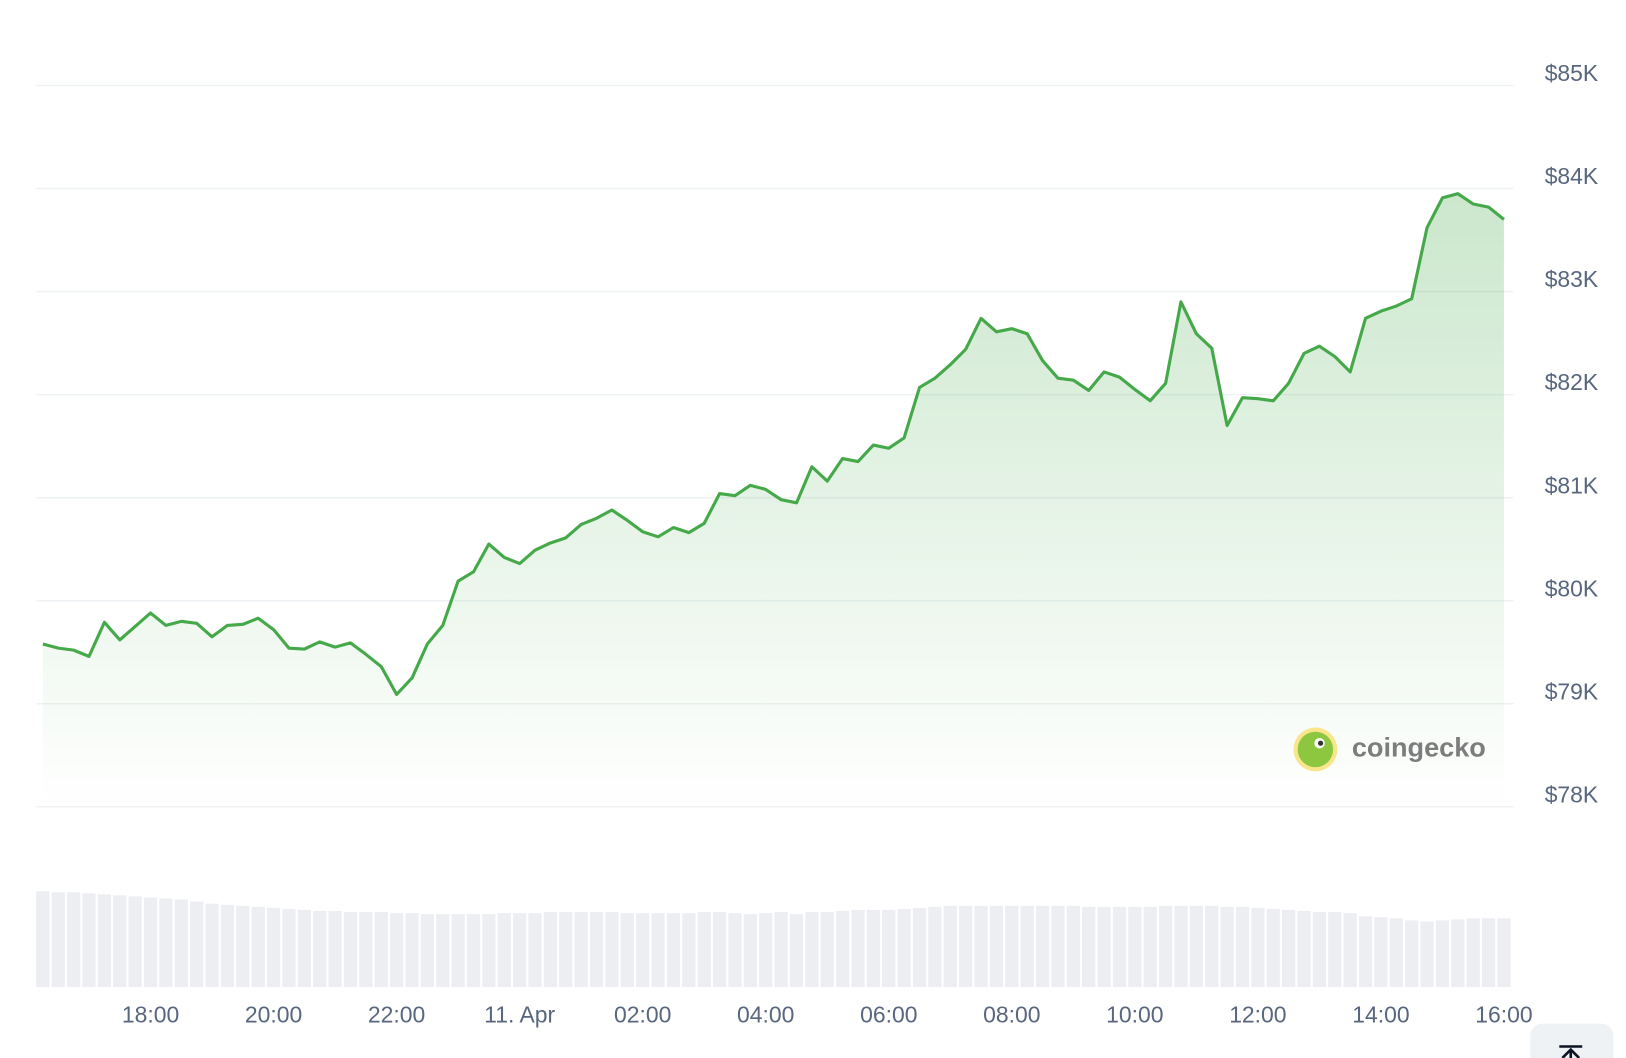 The image size is (1626, 1058). Describe the element at coordinates (1503, 1014) in the screenshot. I see `x-tick-label: 16:00` at that location.